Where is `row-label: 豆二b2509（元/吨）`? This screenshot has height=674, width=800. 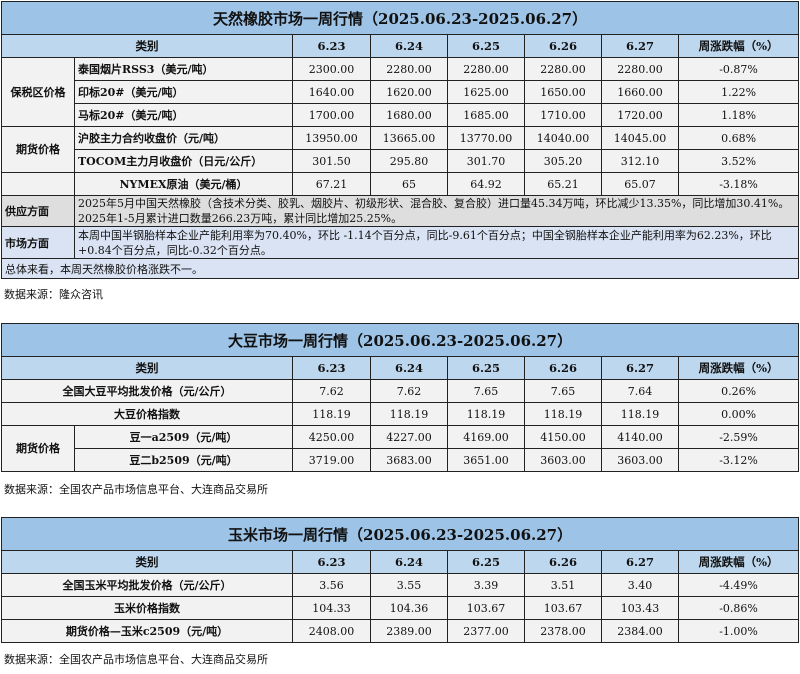
row-label: 豆二b2509（元/吨） is located at coordinates (183, 460).